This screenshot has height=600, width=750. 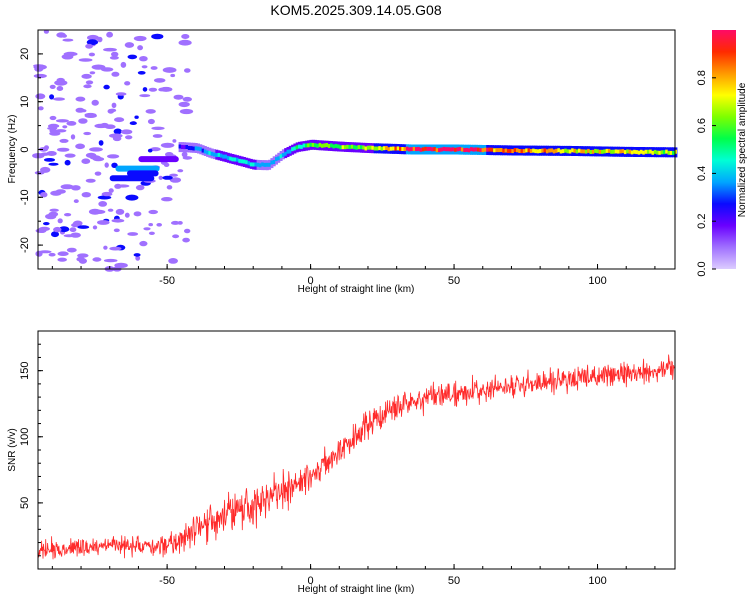 I want to click on colorbar-tick-label: 0.4, so click(x=702, y=173).